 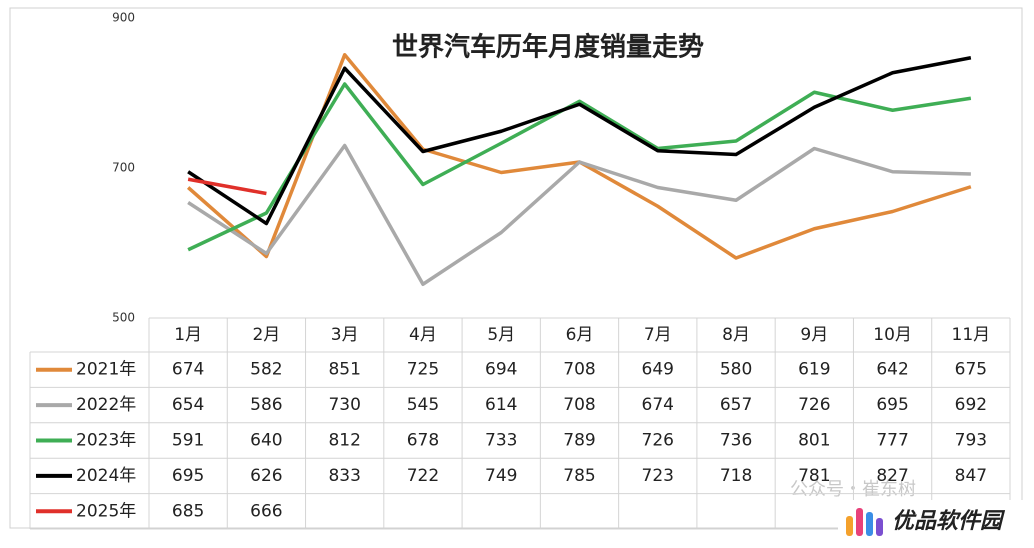 What do you see at coordinates (736, 476) in the screenshot?
I see `table-value: 718` at bounding box center [736, 476].